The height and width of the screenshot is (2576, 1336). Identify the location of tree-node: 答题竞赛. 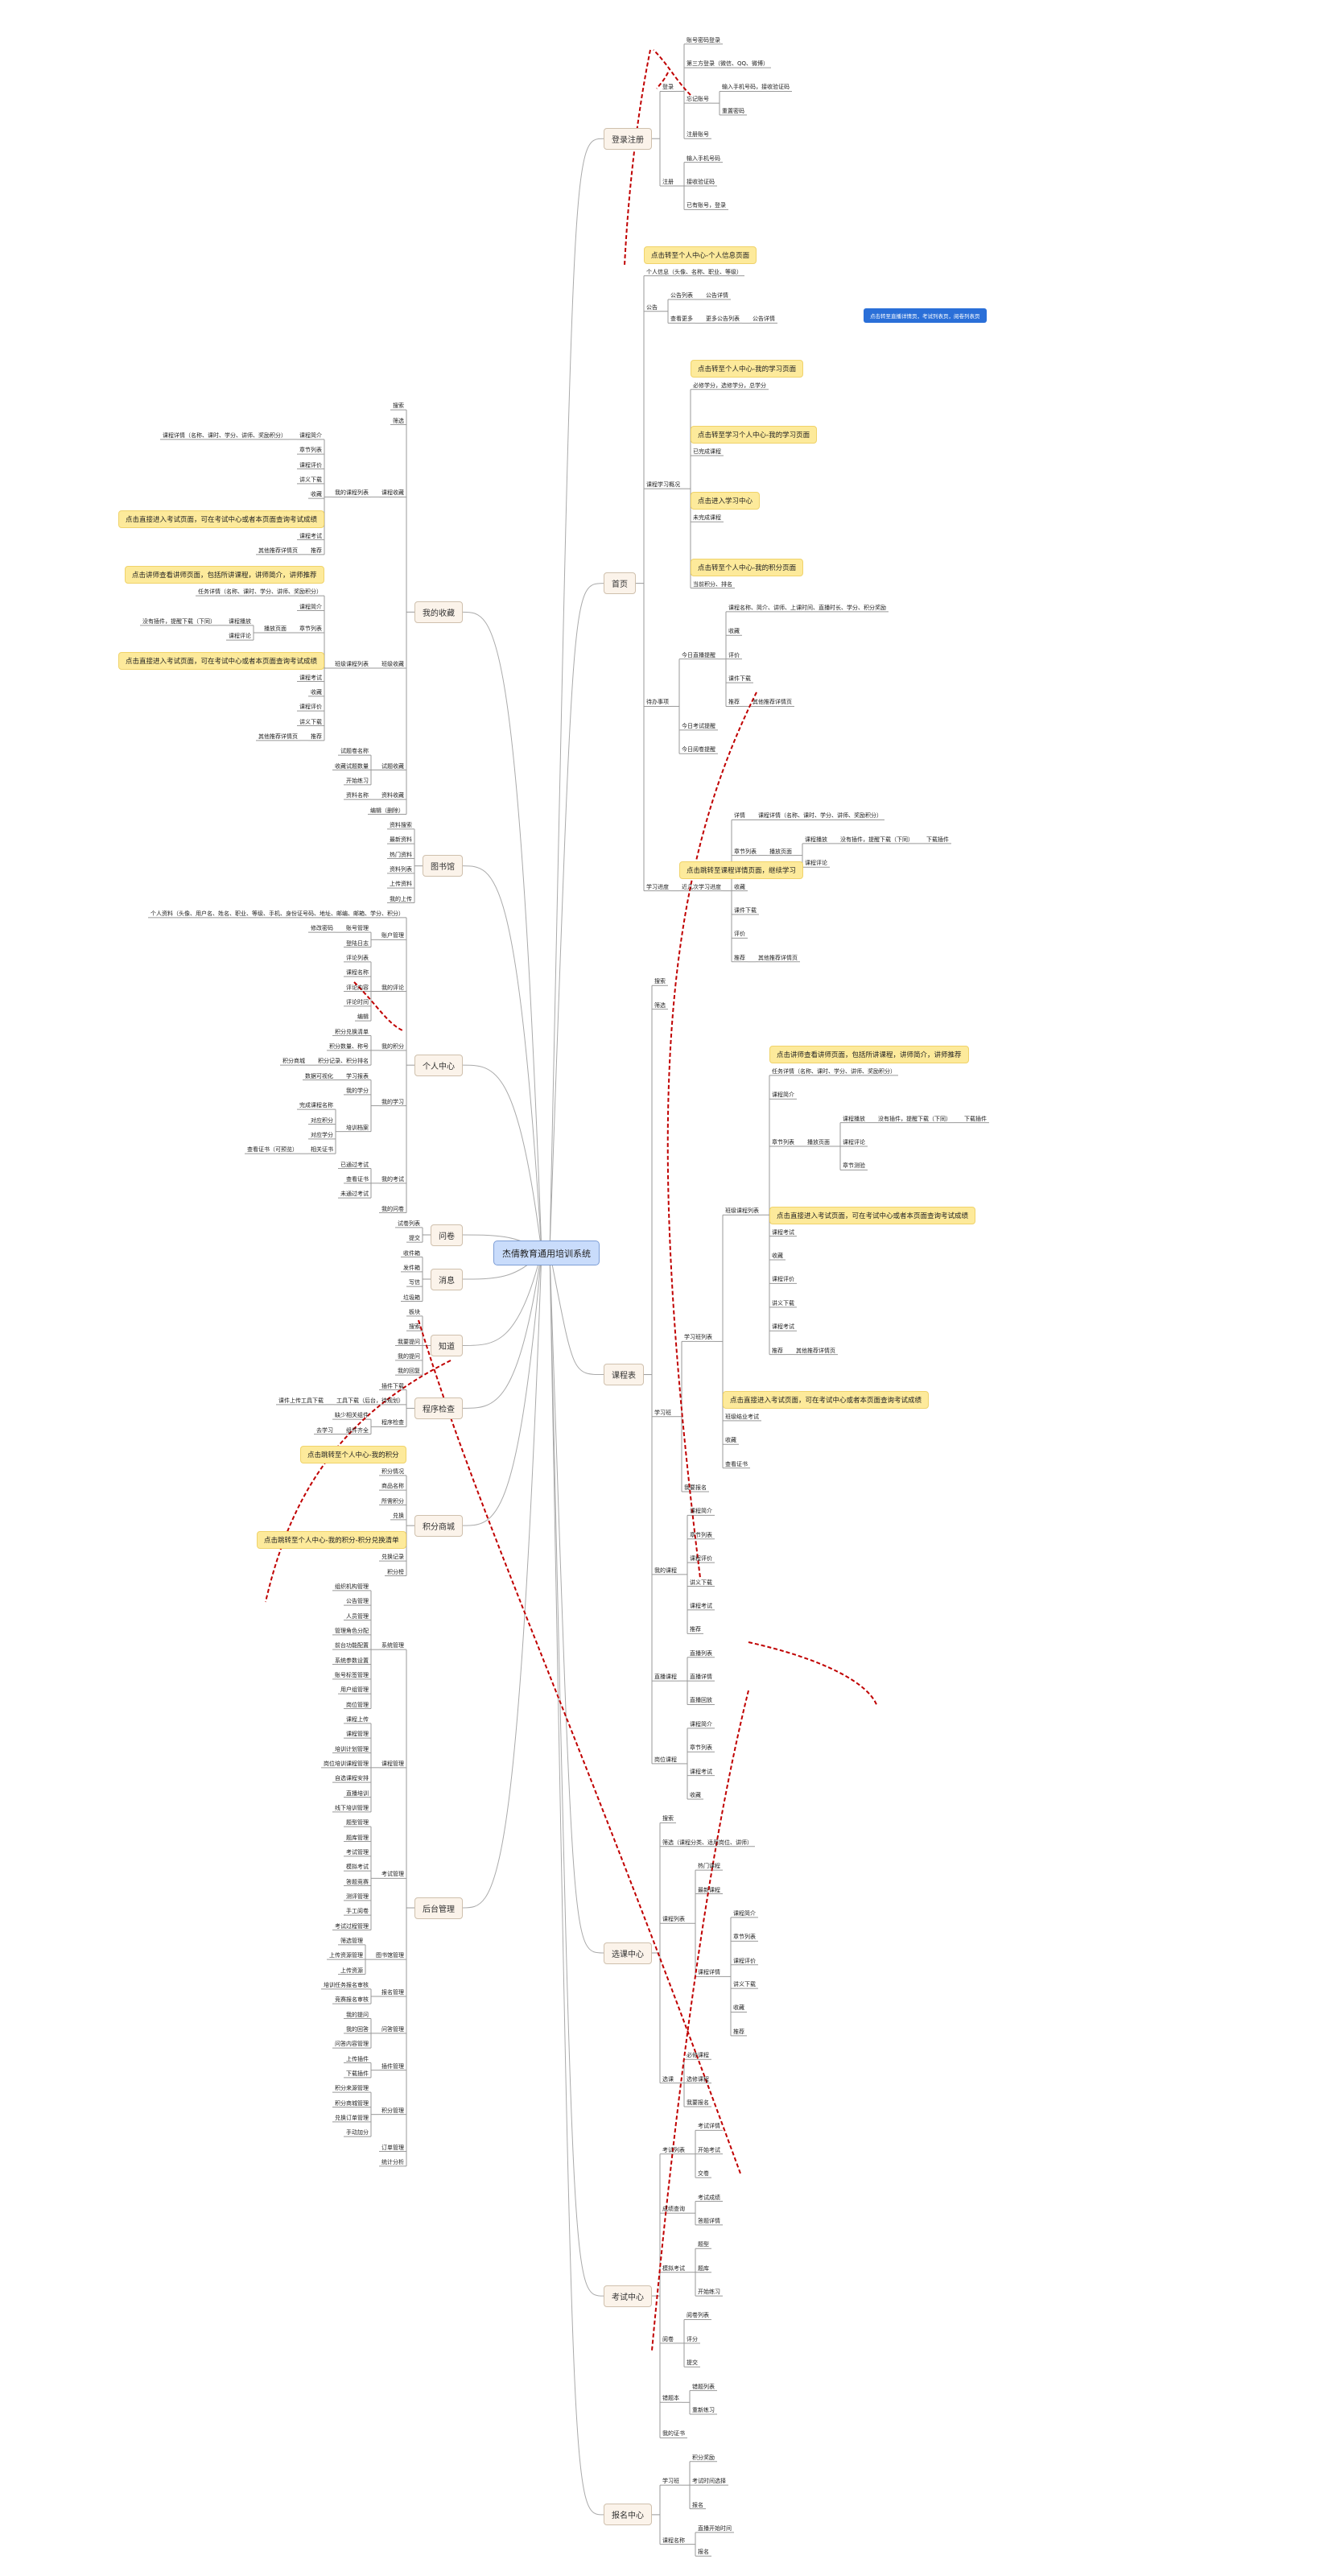
(357, 1881).